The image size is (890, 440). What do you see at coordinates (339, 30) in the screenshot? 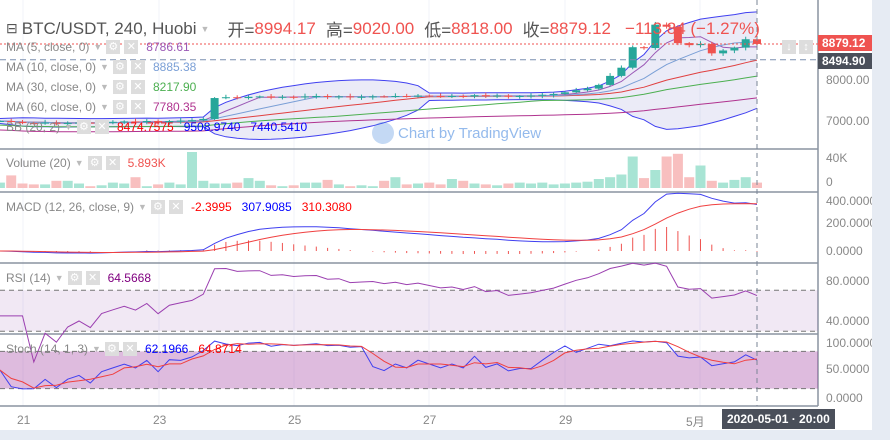
I see `high-label: 高=` at bounding box center [339, 30].